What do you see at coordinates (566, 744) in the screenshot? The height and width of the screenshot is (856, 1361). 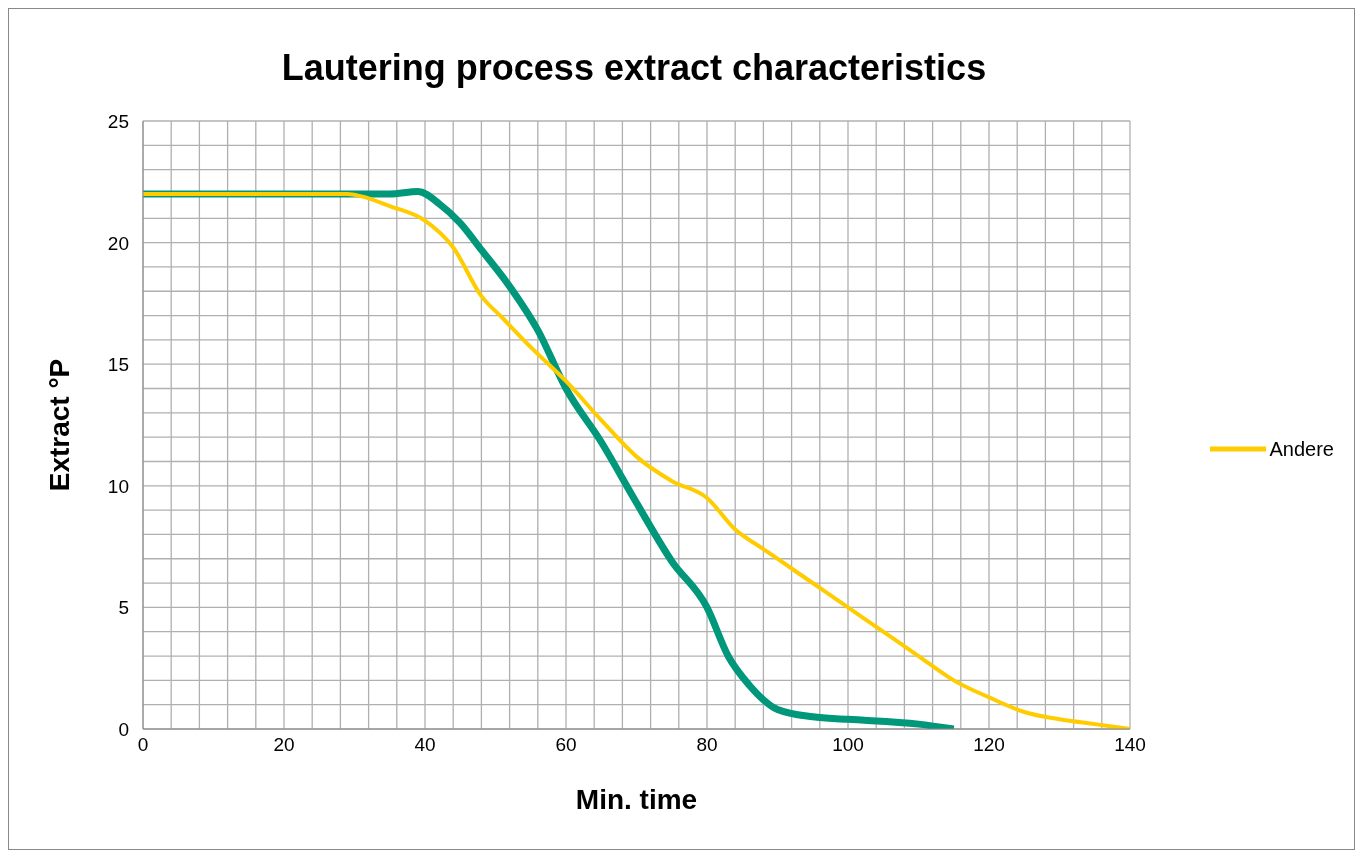 I see `x-tick-label: 60` at bounding box center [566, 744].